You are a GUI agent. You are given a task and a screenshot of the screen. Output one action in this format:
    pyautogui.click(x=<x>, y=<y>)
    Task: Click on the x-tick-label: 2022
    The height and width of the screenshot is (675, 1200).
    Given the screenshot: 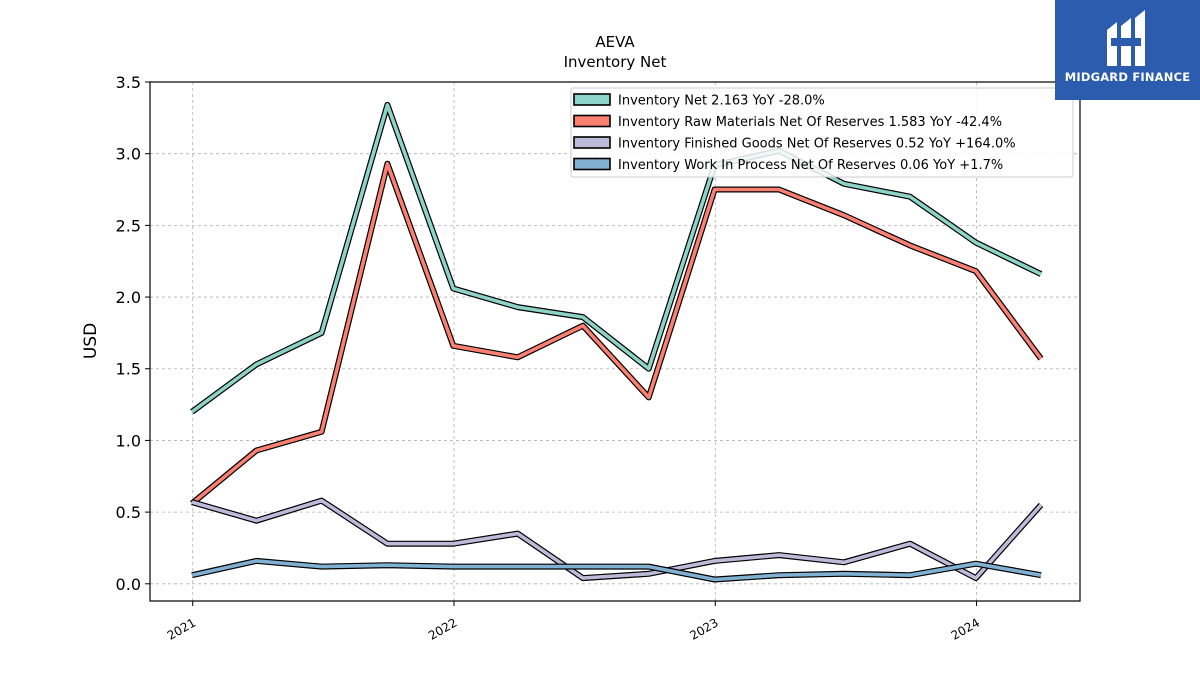 What is the action you would take?
    pyautogui.click(x=442, y=628)
    